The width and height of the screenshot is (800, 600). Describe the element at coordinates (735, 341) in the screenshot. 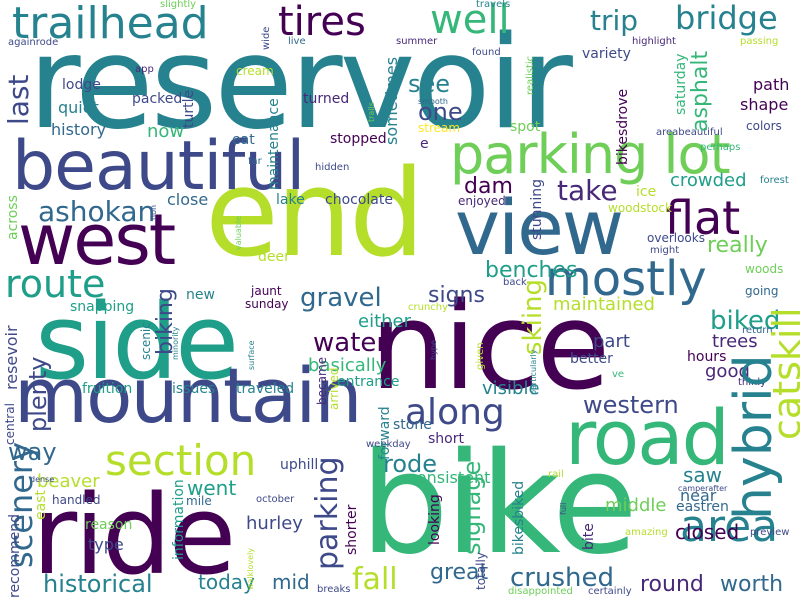

I see `word-trees: trees` at that location.